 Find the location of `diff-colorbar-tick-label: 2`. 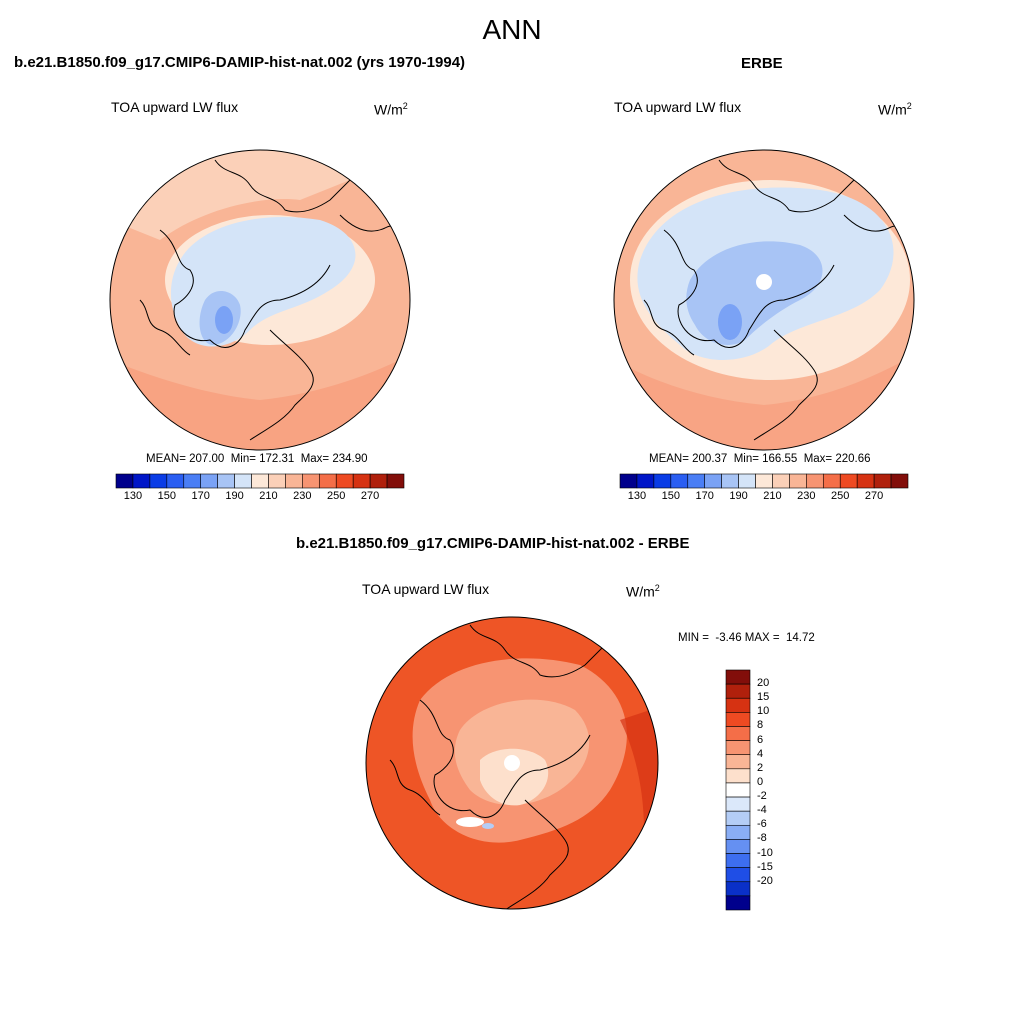

diff-colorbar-tick-label: 2 is located at coordinates (760, 767).